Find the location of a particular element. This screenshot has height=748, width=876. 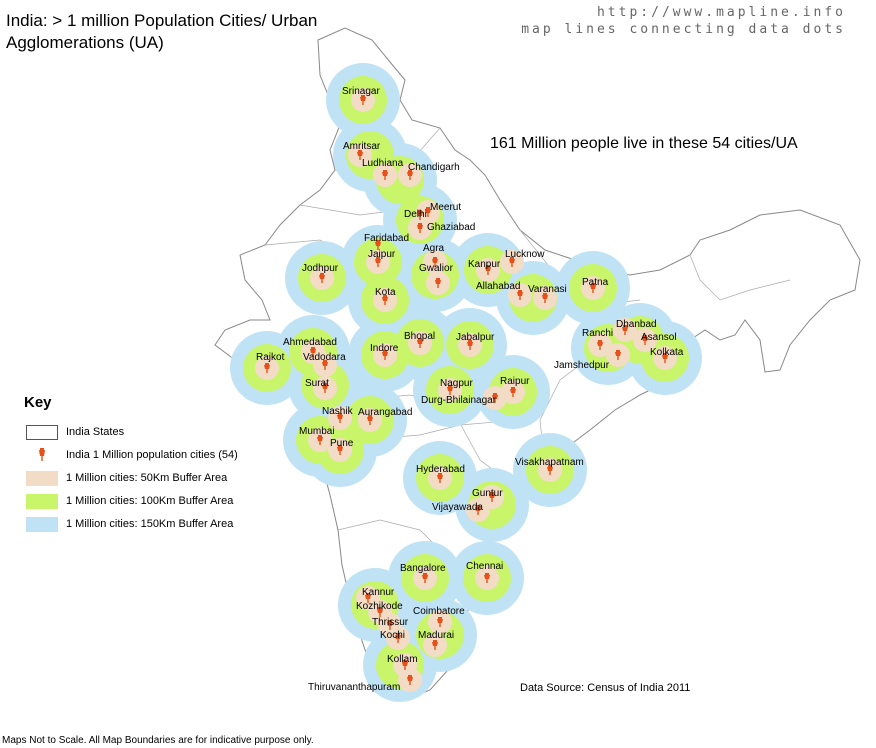

key-item-states: India States is located at coordinates (75, 432).